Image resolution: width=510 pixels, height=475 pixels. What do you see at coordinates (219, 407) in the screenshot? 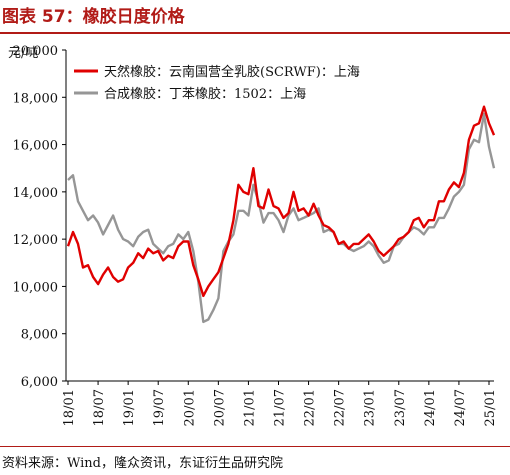
I see `x-tick-label: 20/07` at bounding box center [219, 407].